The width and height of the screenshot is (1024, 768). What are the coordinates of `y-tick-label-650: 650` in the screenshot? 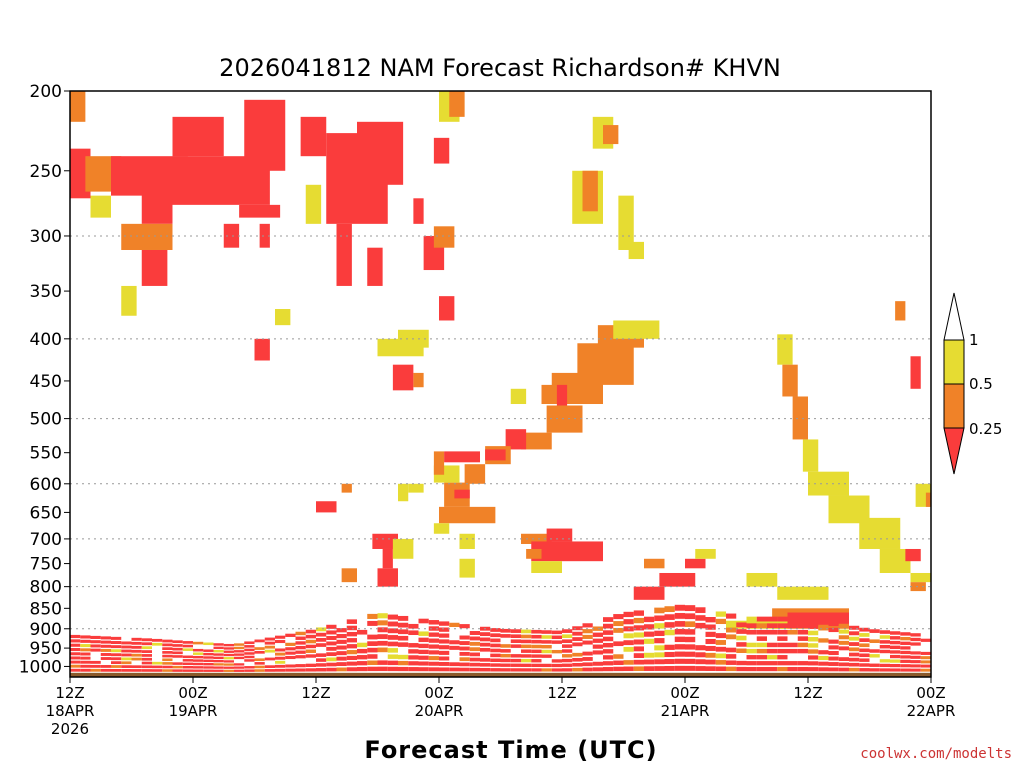 It's located at (46, 513).